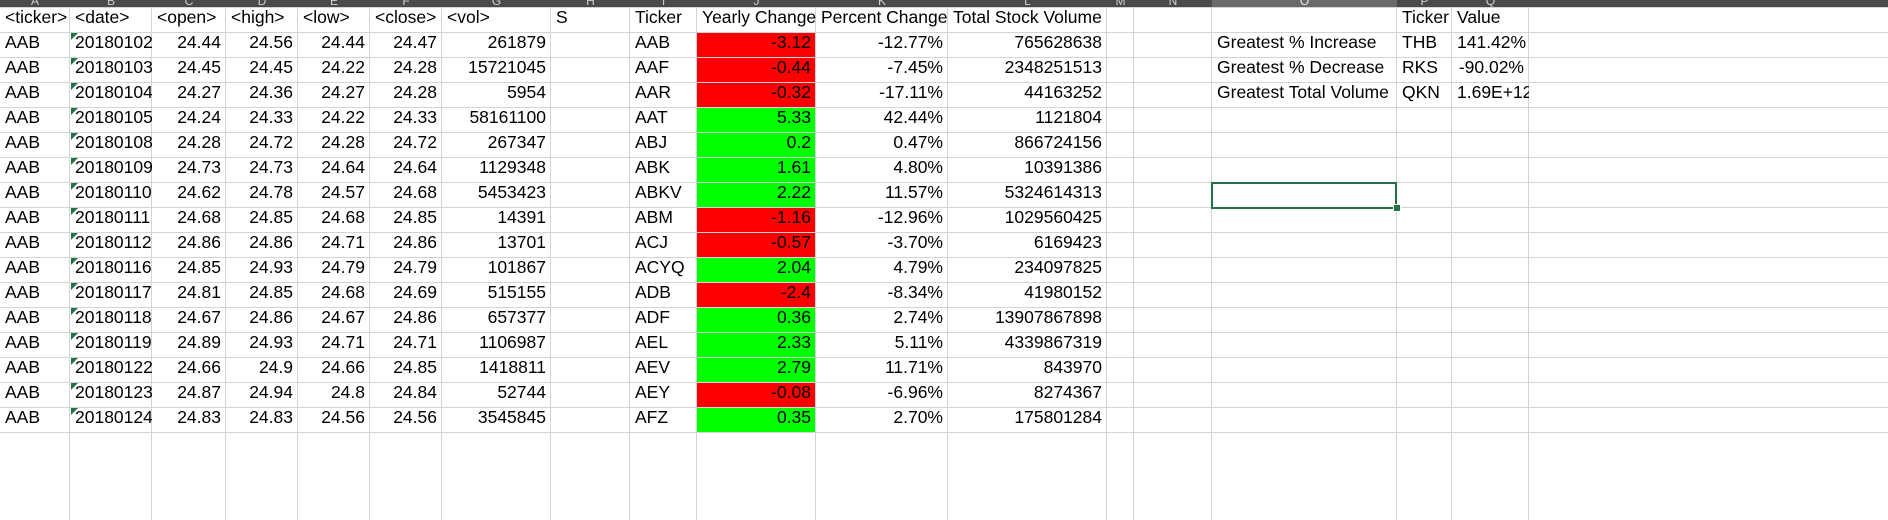 This screenshot has height=520, width=1888. What do you see at coordinates (798, 142) in the screenshot?
I see `yearly-change-cell: 0.2` at bounding box center [798, 142].